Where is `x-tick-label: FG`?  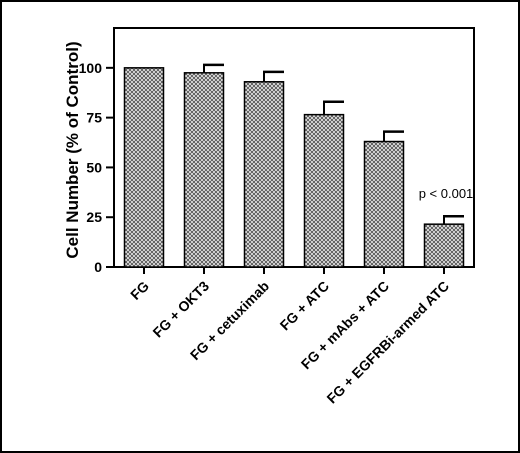 x-tick-label: FG is located at coordinates (139, 290).